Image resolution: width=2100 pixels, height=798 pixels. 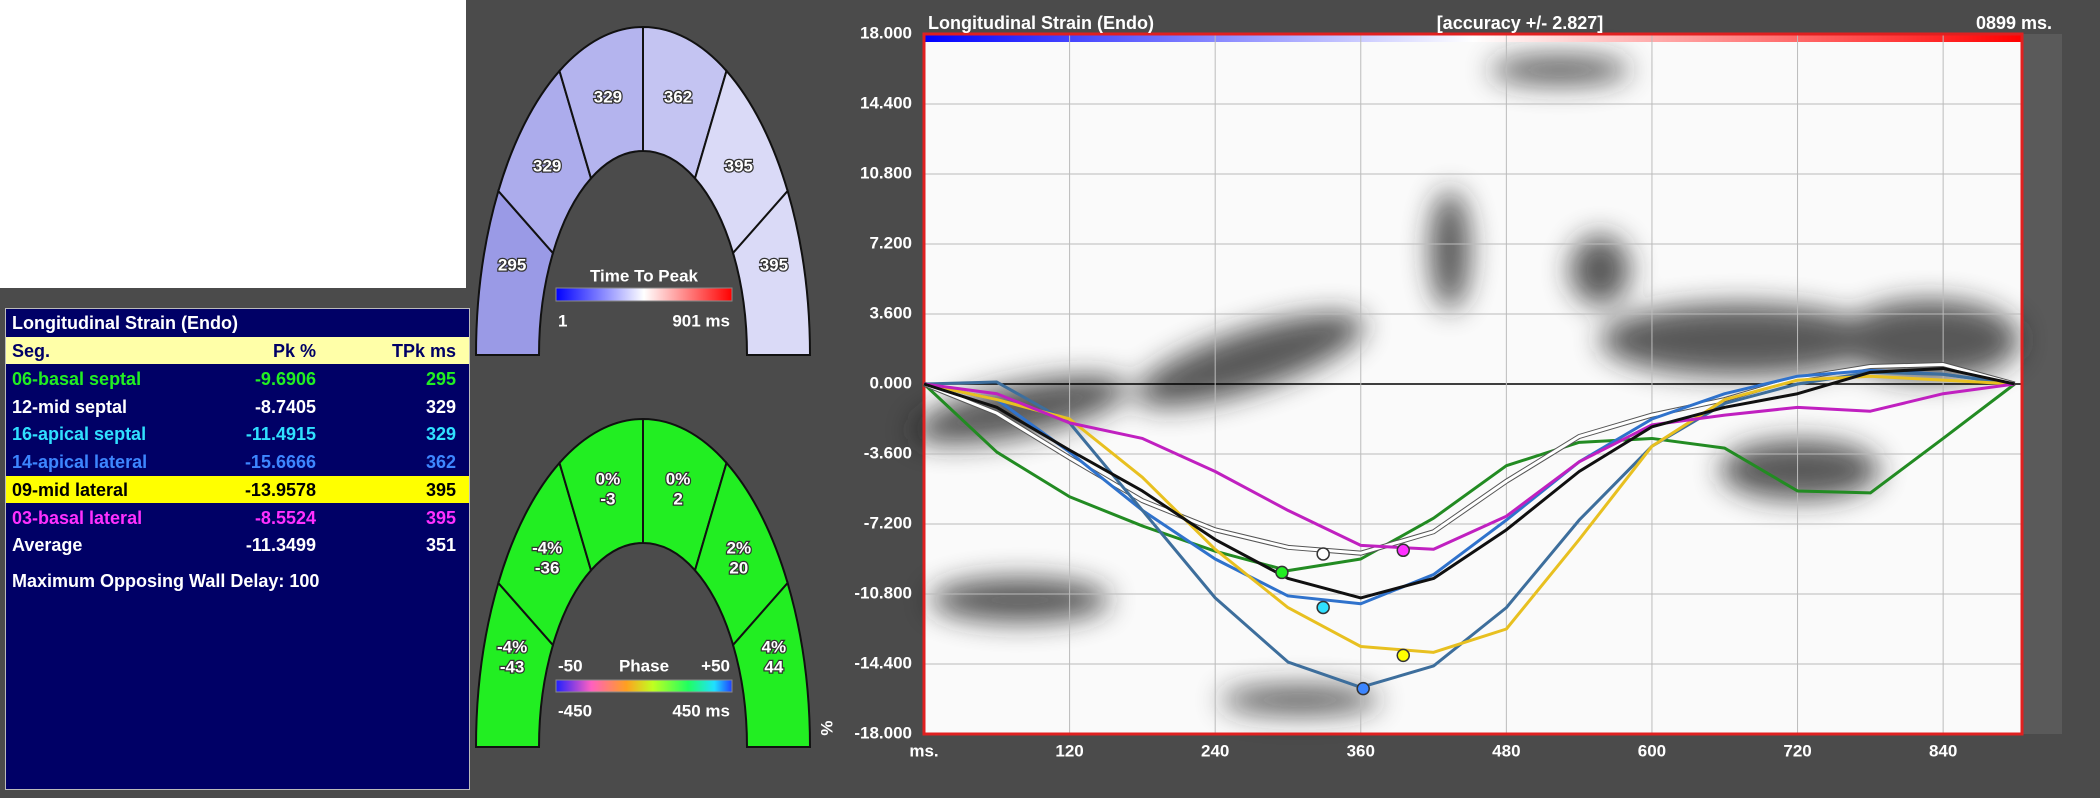 What do you see at coordinates (80, 462) in the screenshot?
I see `segment-name: 14-apical lateral` at bounding box center [80, 462].